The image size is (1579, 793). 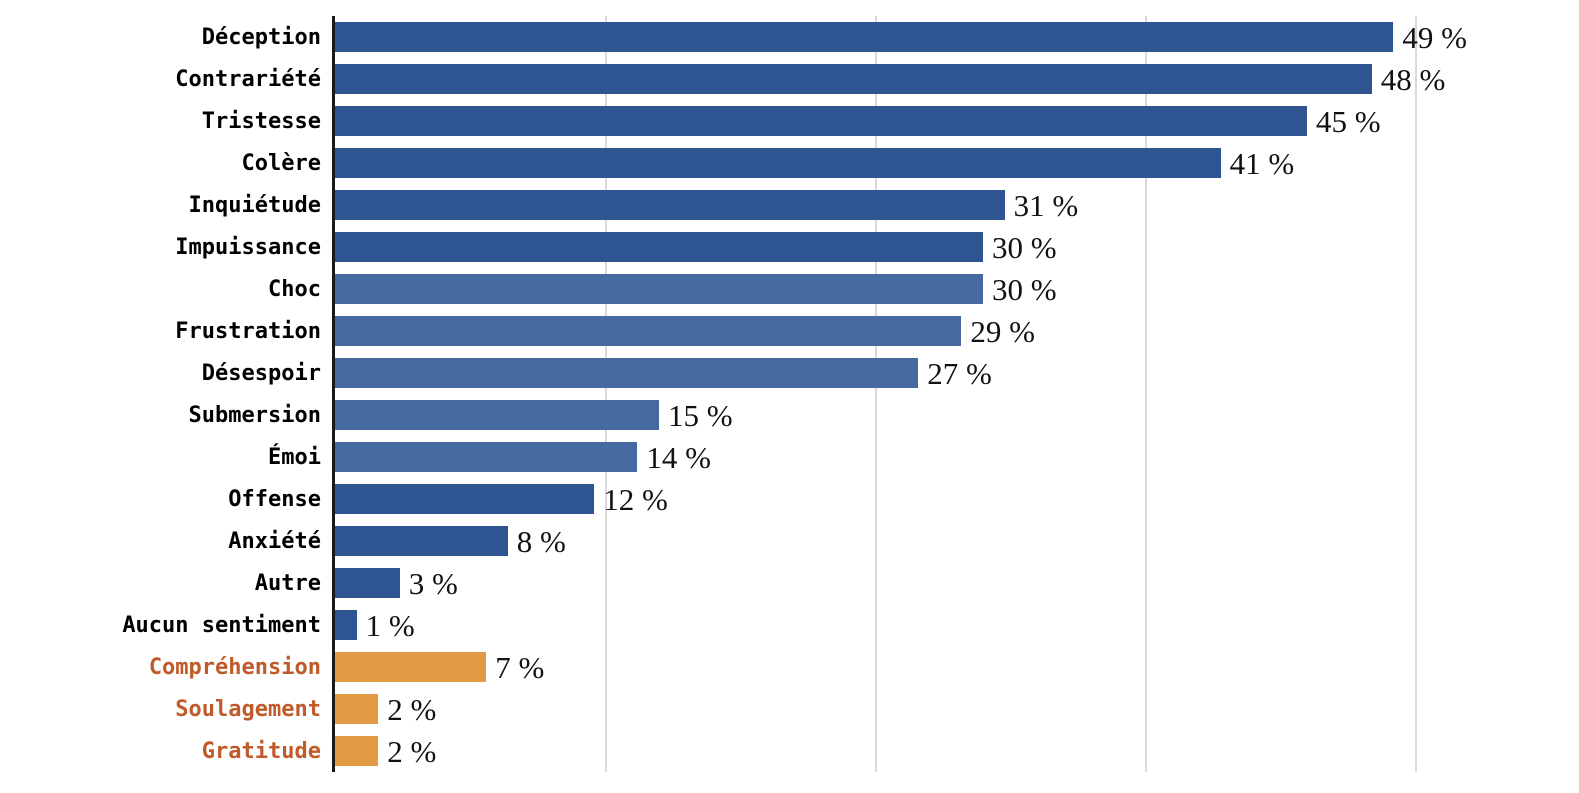 What do you see at coordinates (1348, 121) in the screenshot?
I see `value-label: 45 %` at bounding box center [1348, 121].